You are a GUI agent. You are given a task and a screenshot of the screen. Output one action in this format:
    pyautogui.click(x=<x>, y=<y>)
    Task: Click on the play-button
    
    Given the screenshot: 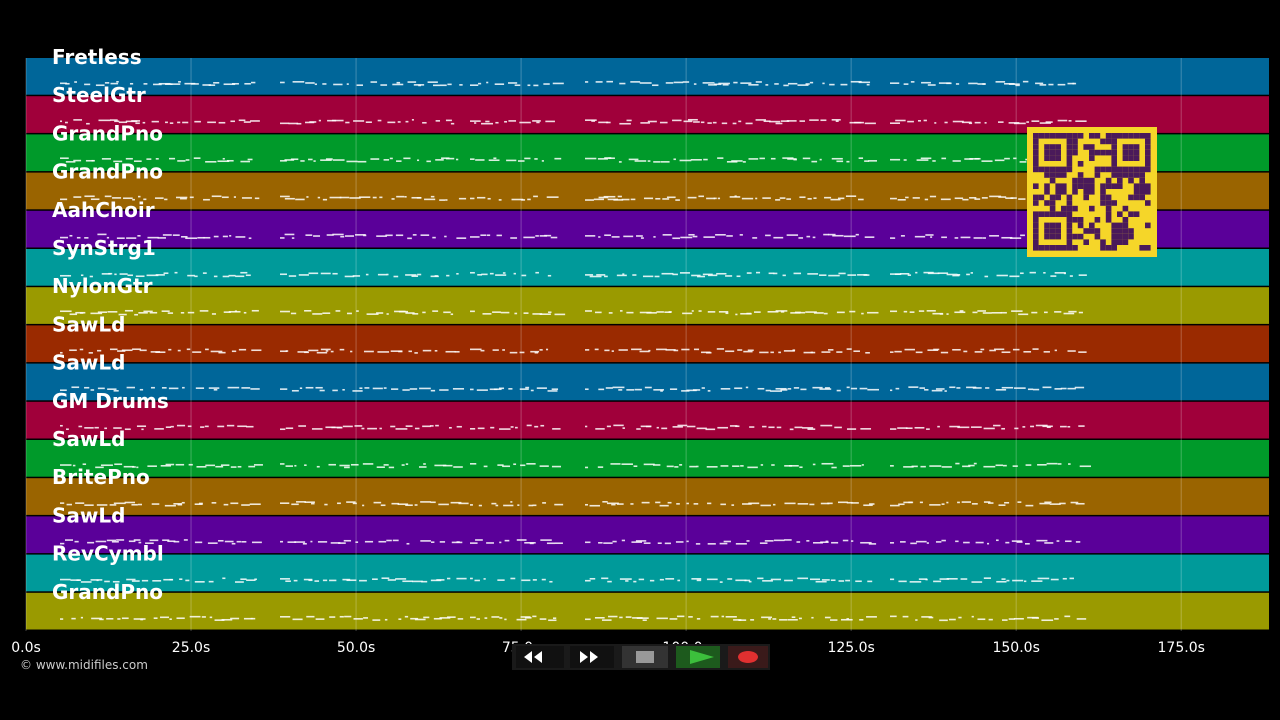 What is the action you would take?
    pyautogui.click(x=698, y=657)
    